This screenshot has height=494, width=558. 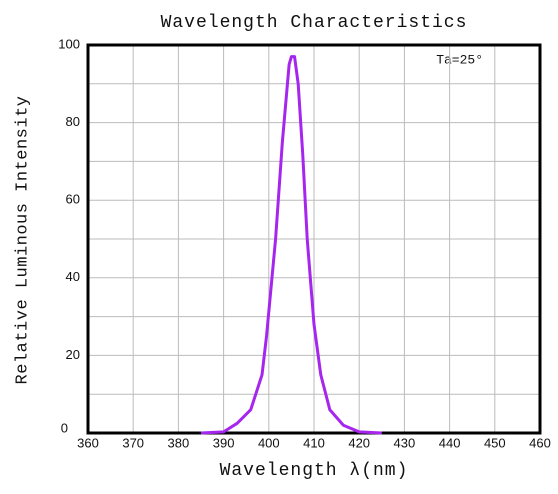 I want to click on x-axis-label: Wavelength λ(nm), so click(x=314, y=471).